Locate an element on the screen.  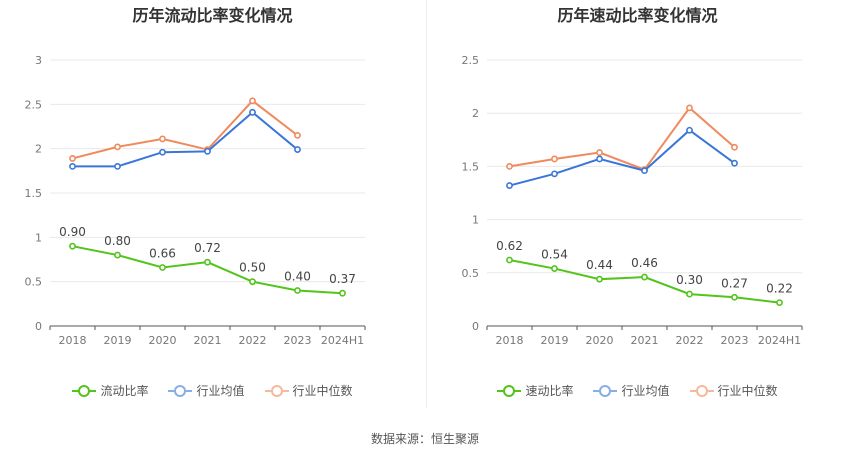
data-label: 0.46 is located at coordinates (644, 263).